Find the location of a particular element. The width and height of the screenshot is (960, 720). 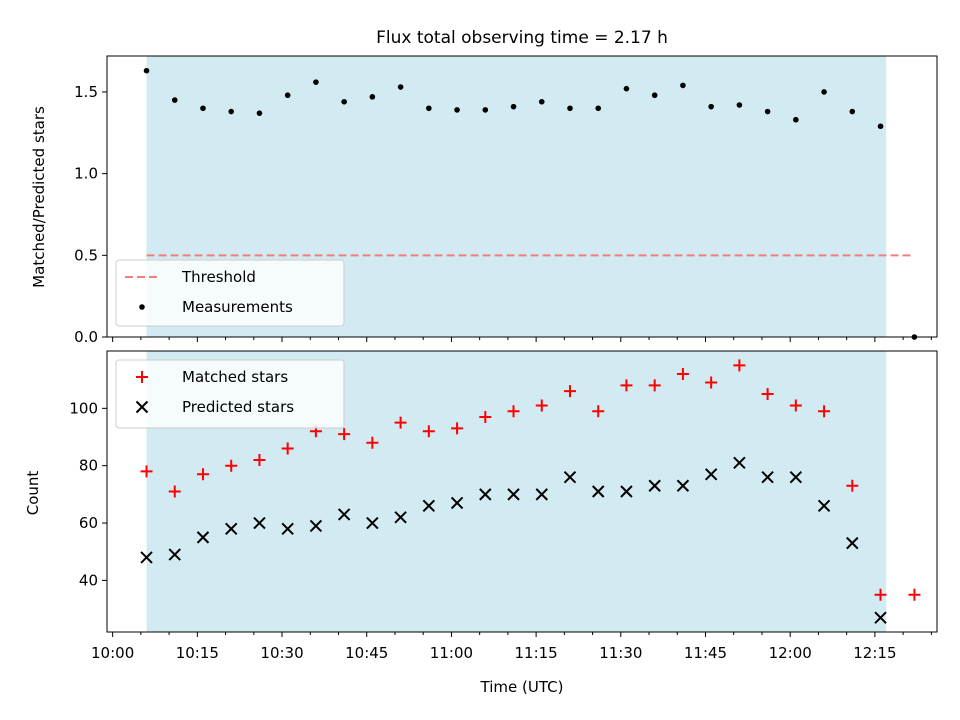

legend-predicted-swatch is located at coordinates (142, 407).